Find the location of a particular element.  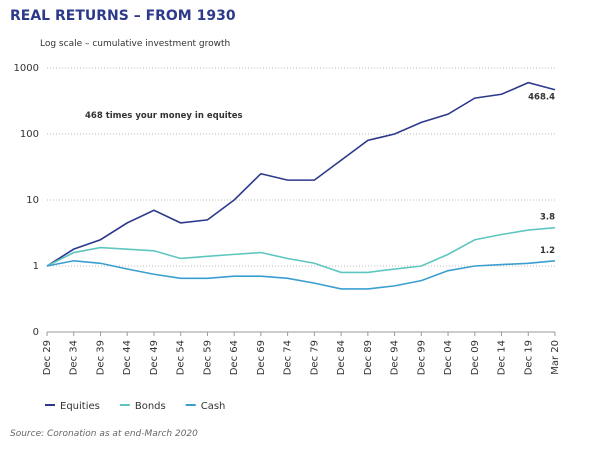

legend-label: Bonds is located at coordinates (150, 406).